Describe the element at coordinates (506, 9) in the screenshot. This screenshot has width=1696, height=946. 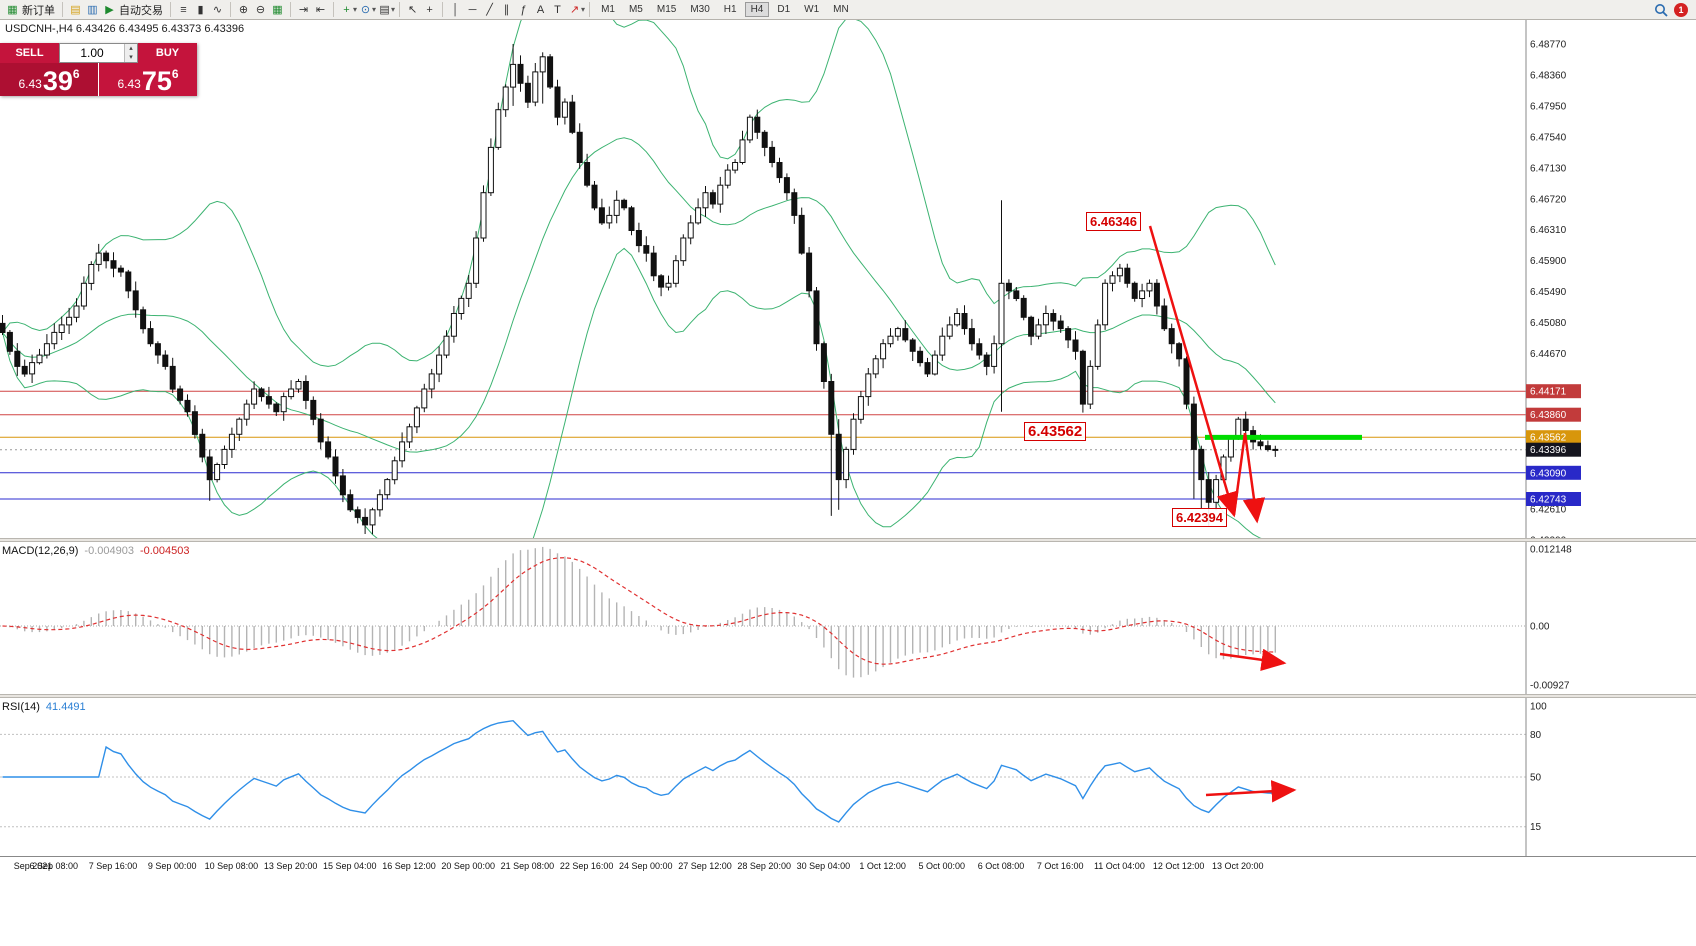
I see `channel-icon: ∥` at that location.